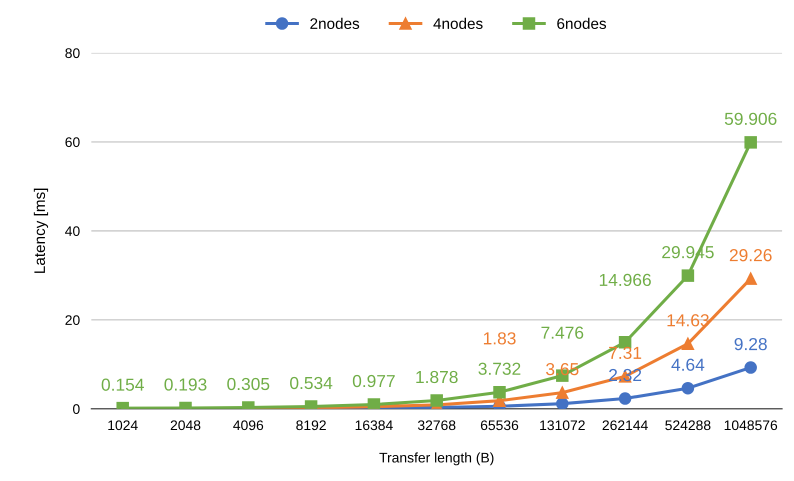 The width and height of the screenshot is (794, 481). Describe the element at coordinates (458, 24) in the screenshot. I see `legend-label: 4nodes` at that location.